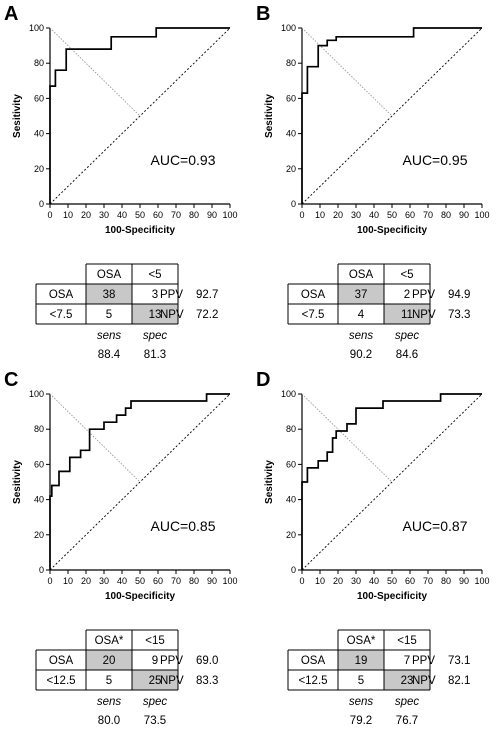 The image size is (504, 730). I want to click on table-cell: 11, so click(407, 315).